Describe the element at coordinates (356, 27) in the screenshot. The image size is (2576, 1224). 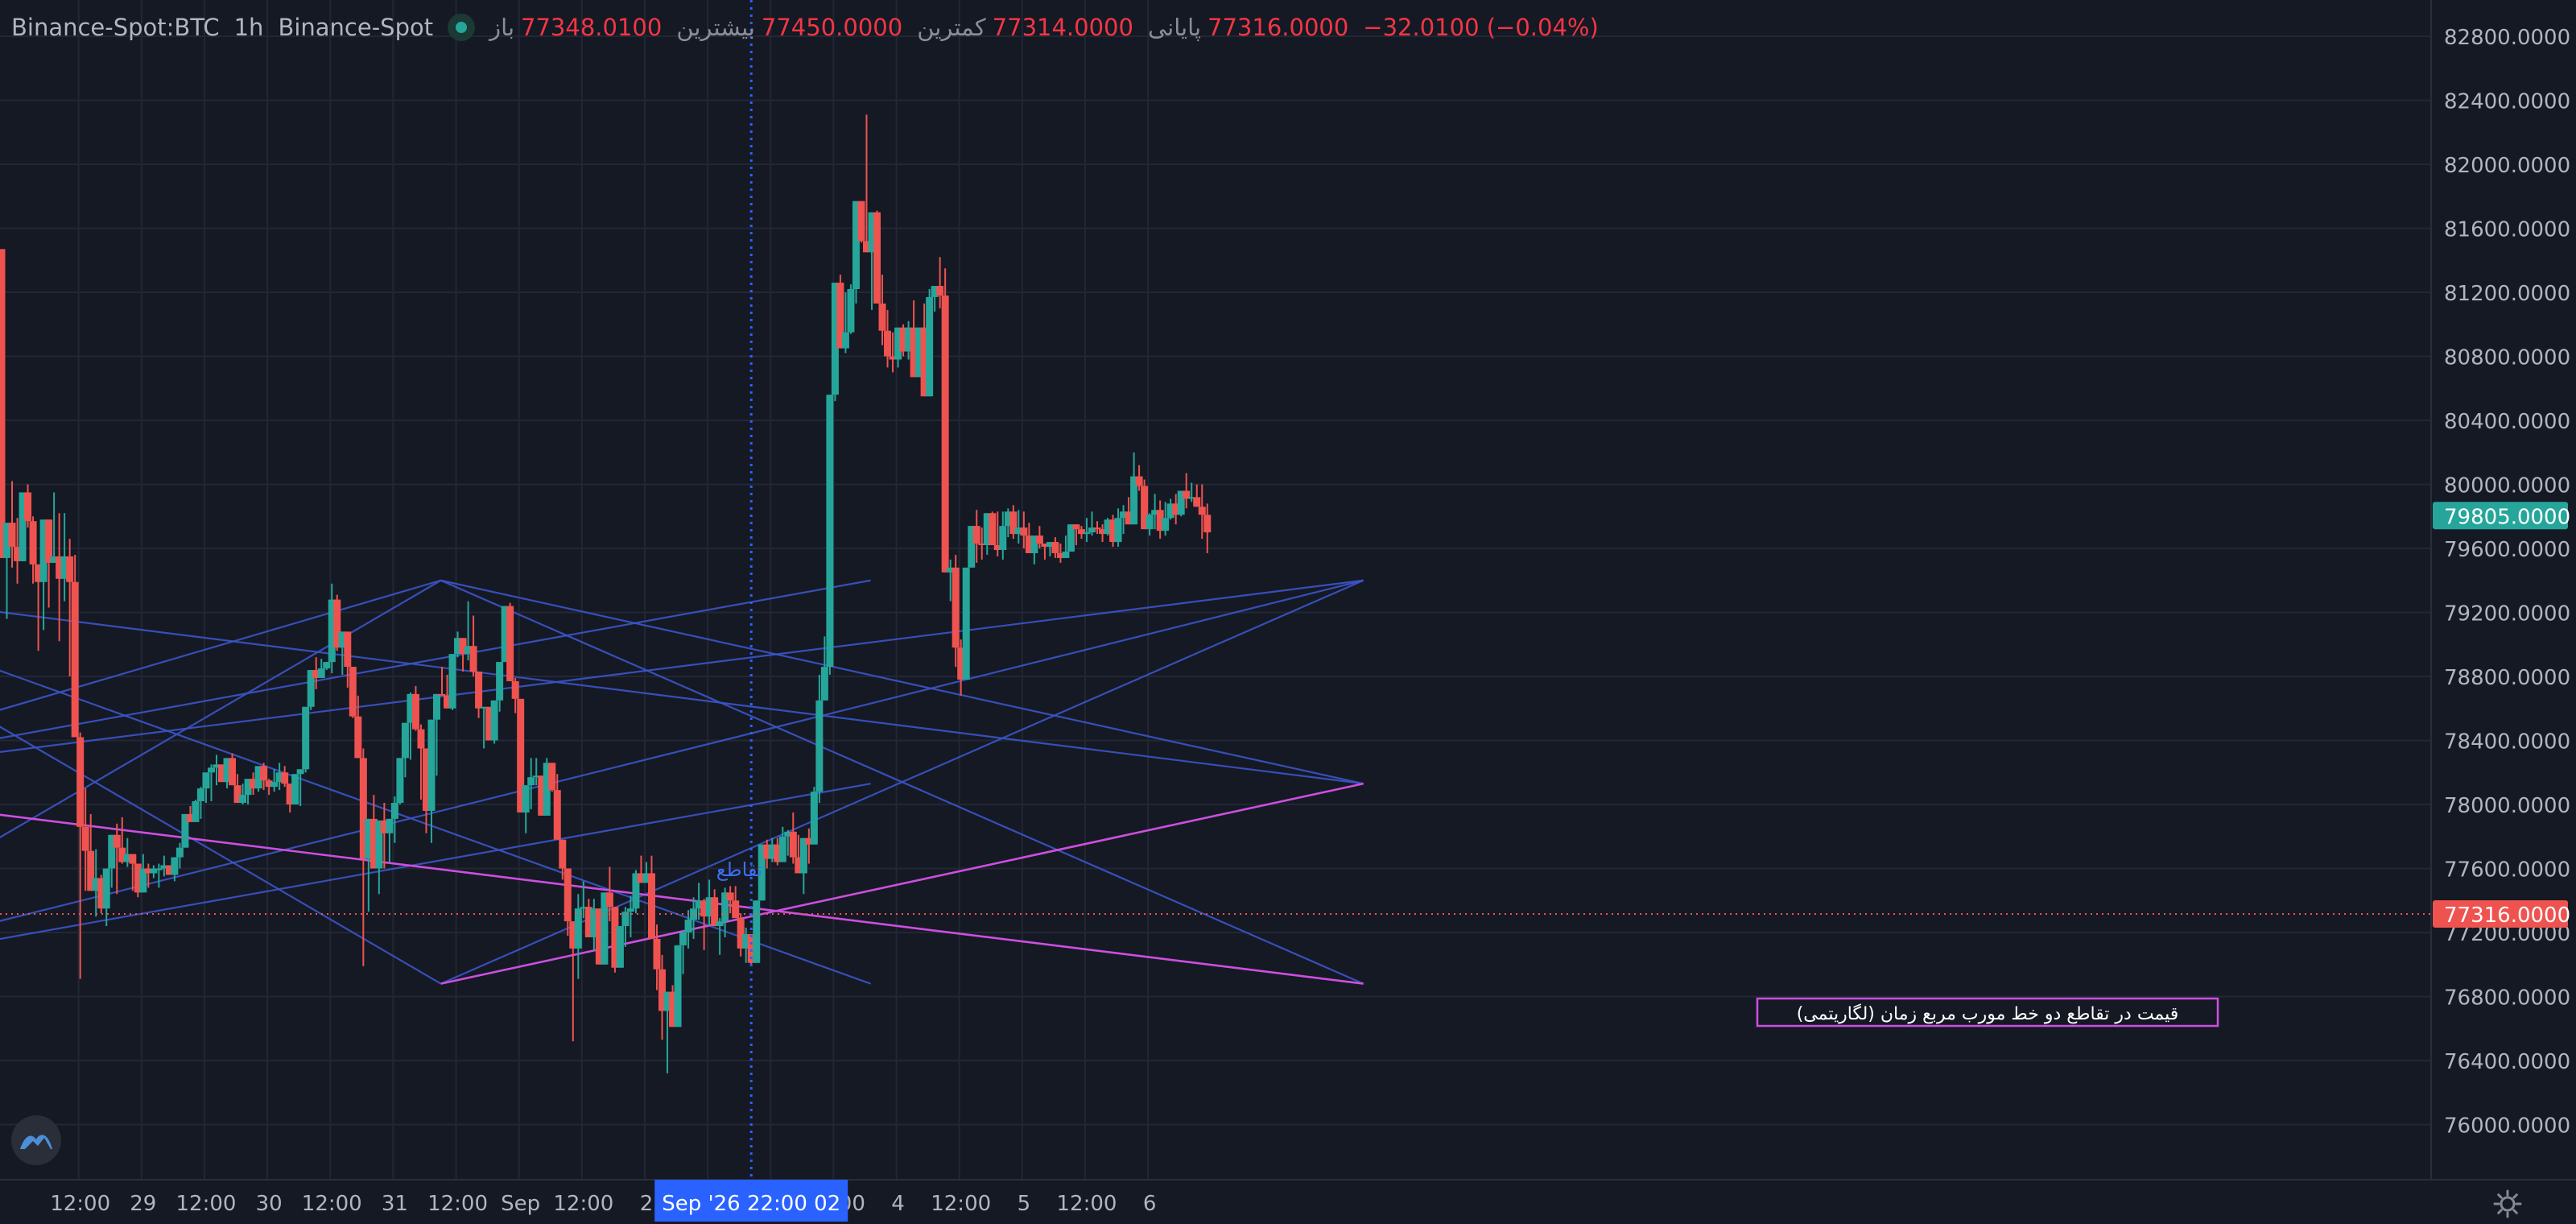
I see `exchange-name: Binance-Spot` at that location.